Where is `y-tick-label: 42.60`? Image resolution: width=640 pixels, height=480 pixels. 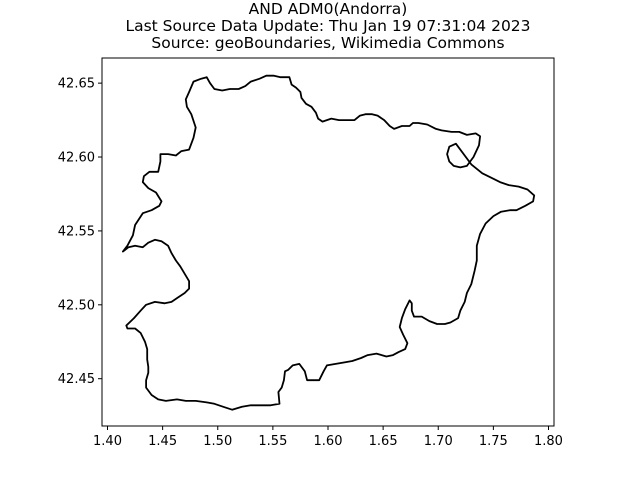
y-tick-label: 42.60 is located at coordinates (76, 158).